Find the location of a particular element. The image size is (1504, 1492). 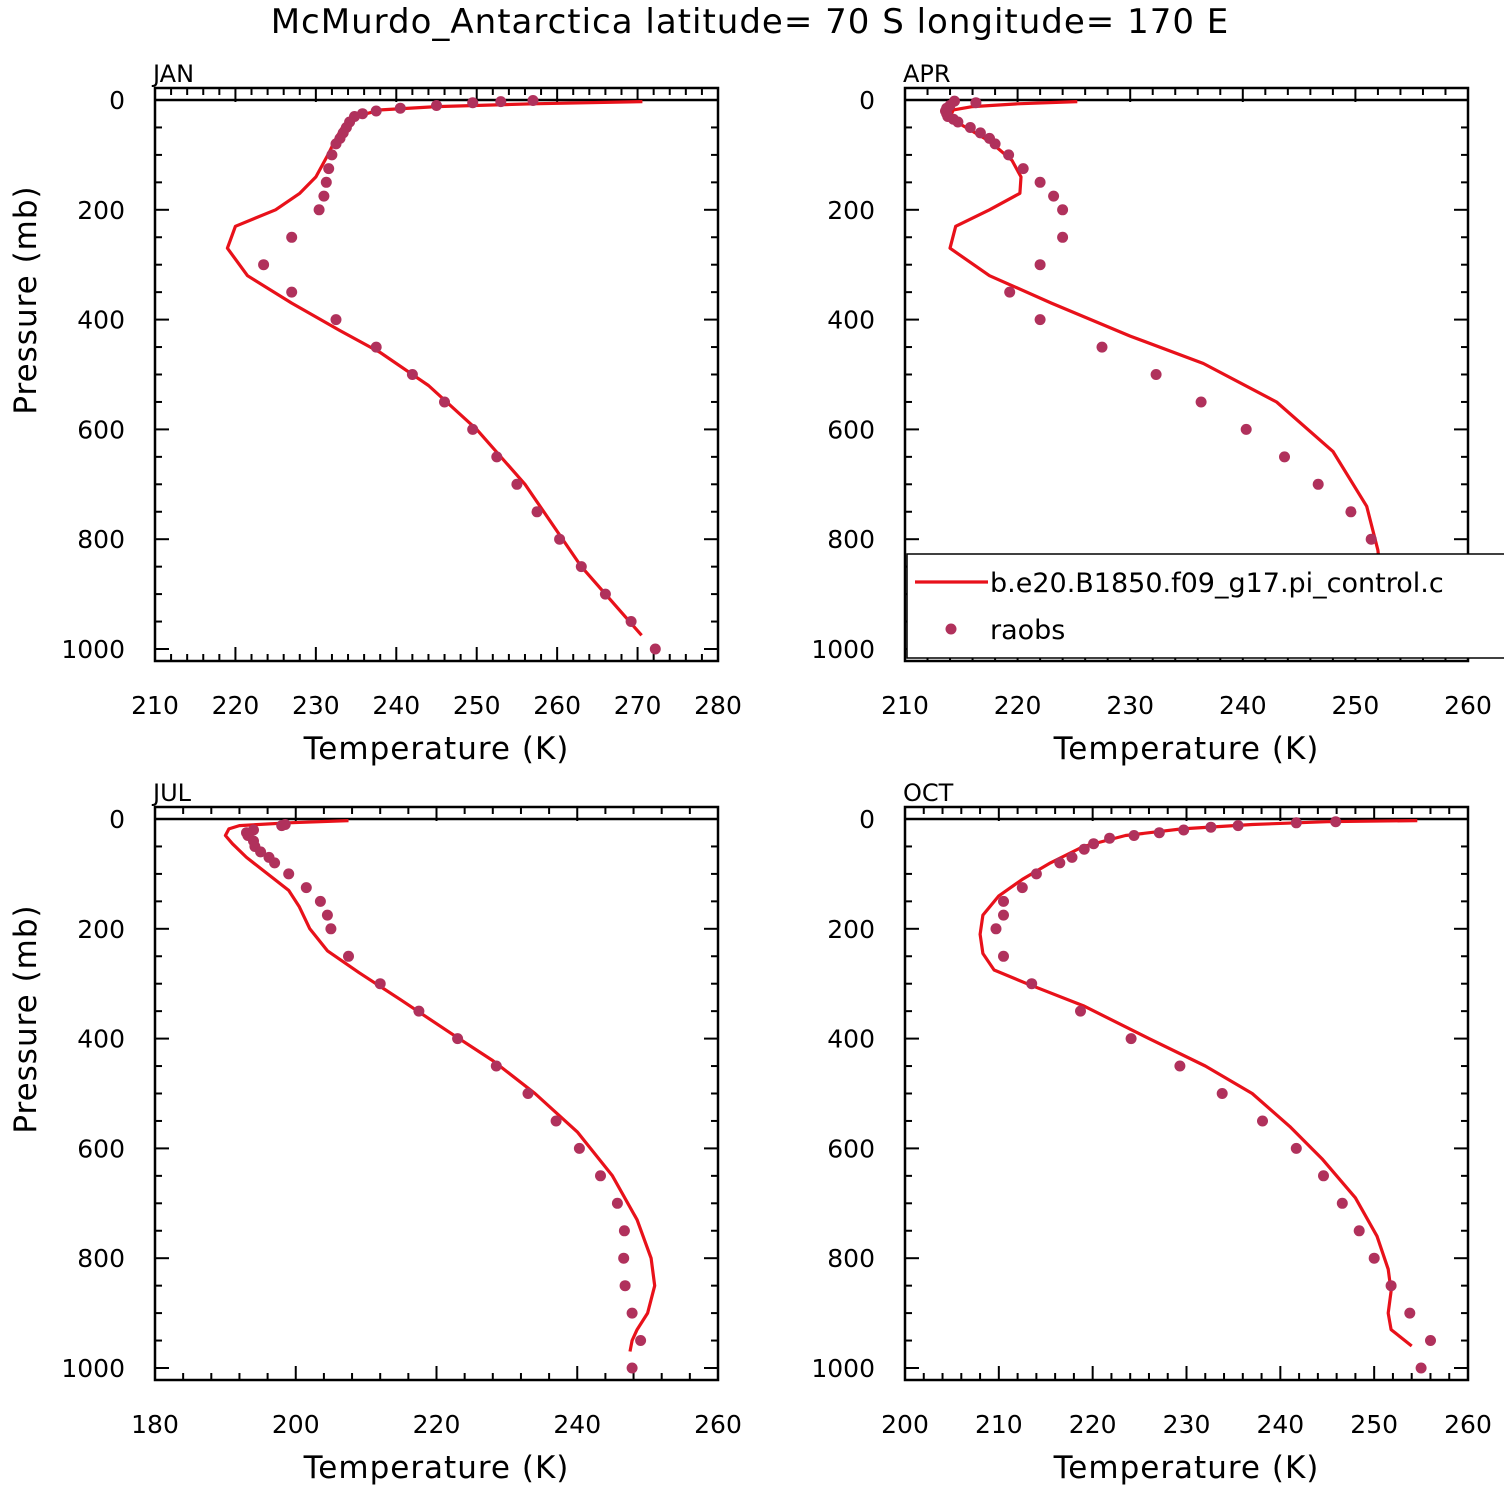

panel-label: OCT is located at coordinates (928, 793).